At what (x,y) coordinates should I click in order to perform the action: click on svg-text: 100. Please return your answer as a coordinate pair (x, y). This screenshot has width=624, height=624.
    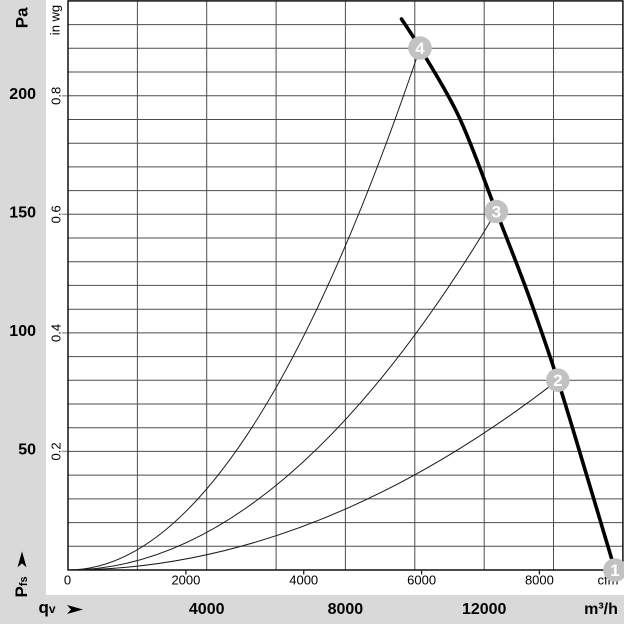
    Looking at the image, I should click on (22, 331).